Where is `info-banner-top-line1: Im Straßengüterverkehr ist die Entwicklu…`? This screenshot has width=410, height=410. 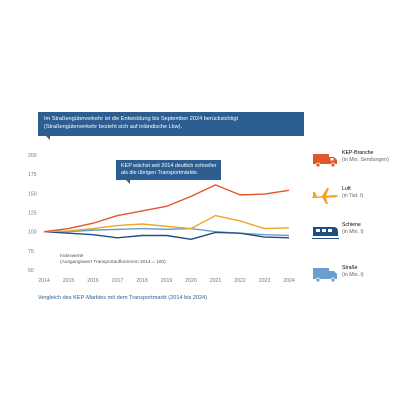
info-banner-top-line1: Im Straßengüterverkehr ist die Entwicklu… is located at coordinates (141, 119).